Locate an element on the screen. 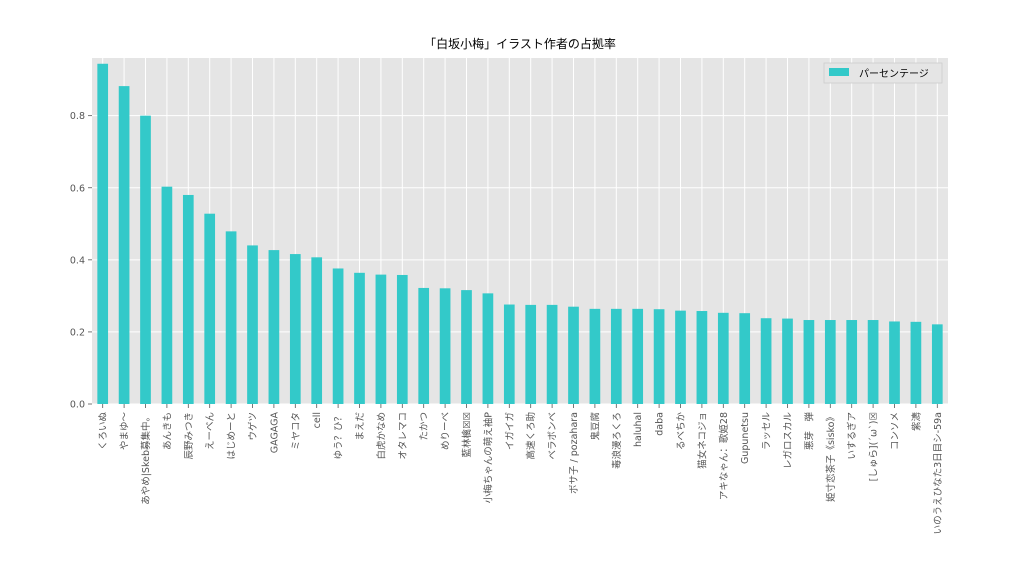  x-tick-label: GAGAGA is located at coordinates (274, 433).